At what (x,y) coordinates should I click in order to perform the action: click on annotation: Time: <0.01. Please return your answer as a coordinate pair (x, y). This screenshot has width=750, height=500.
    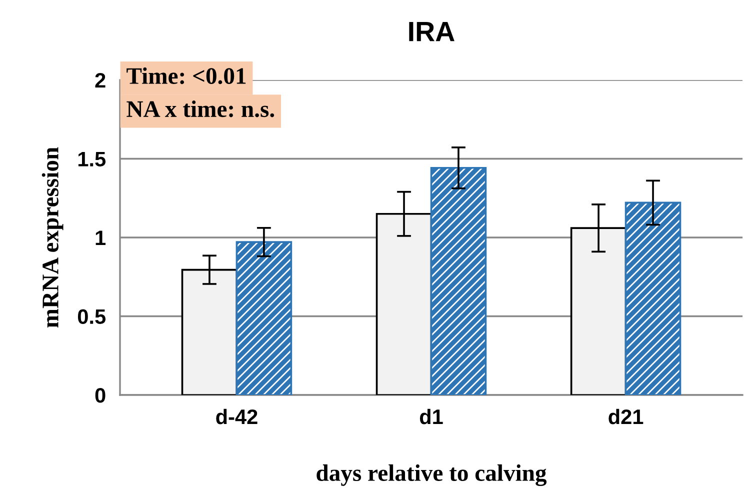
    Looking at the image, I should click on (186, 75).